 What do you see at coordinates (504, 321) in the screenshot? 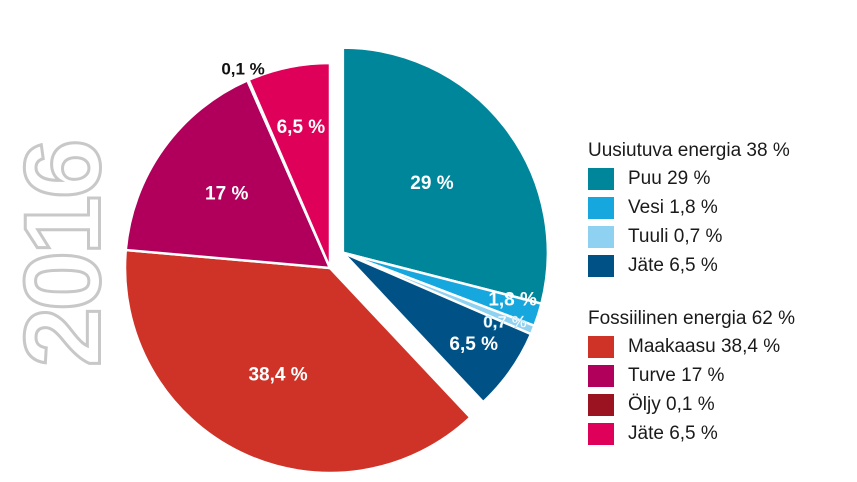
I see `pie-value-label-tuuli-2: 0,7 %` at bounding box center [504, 321].